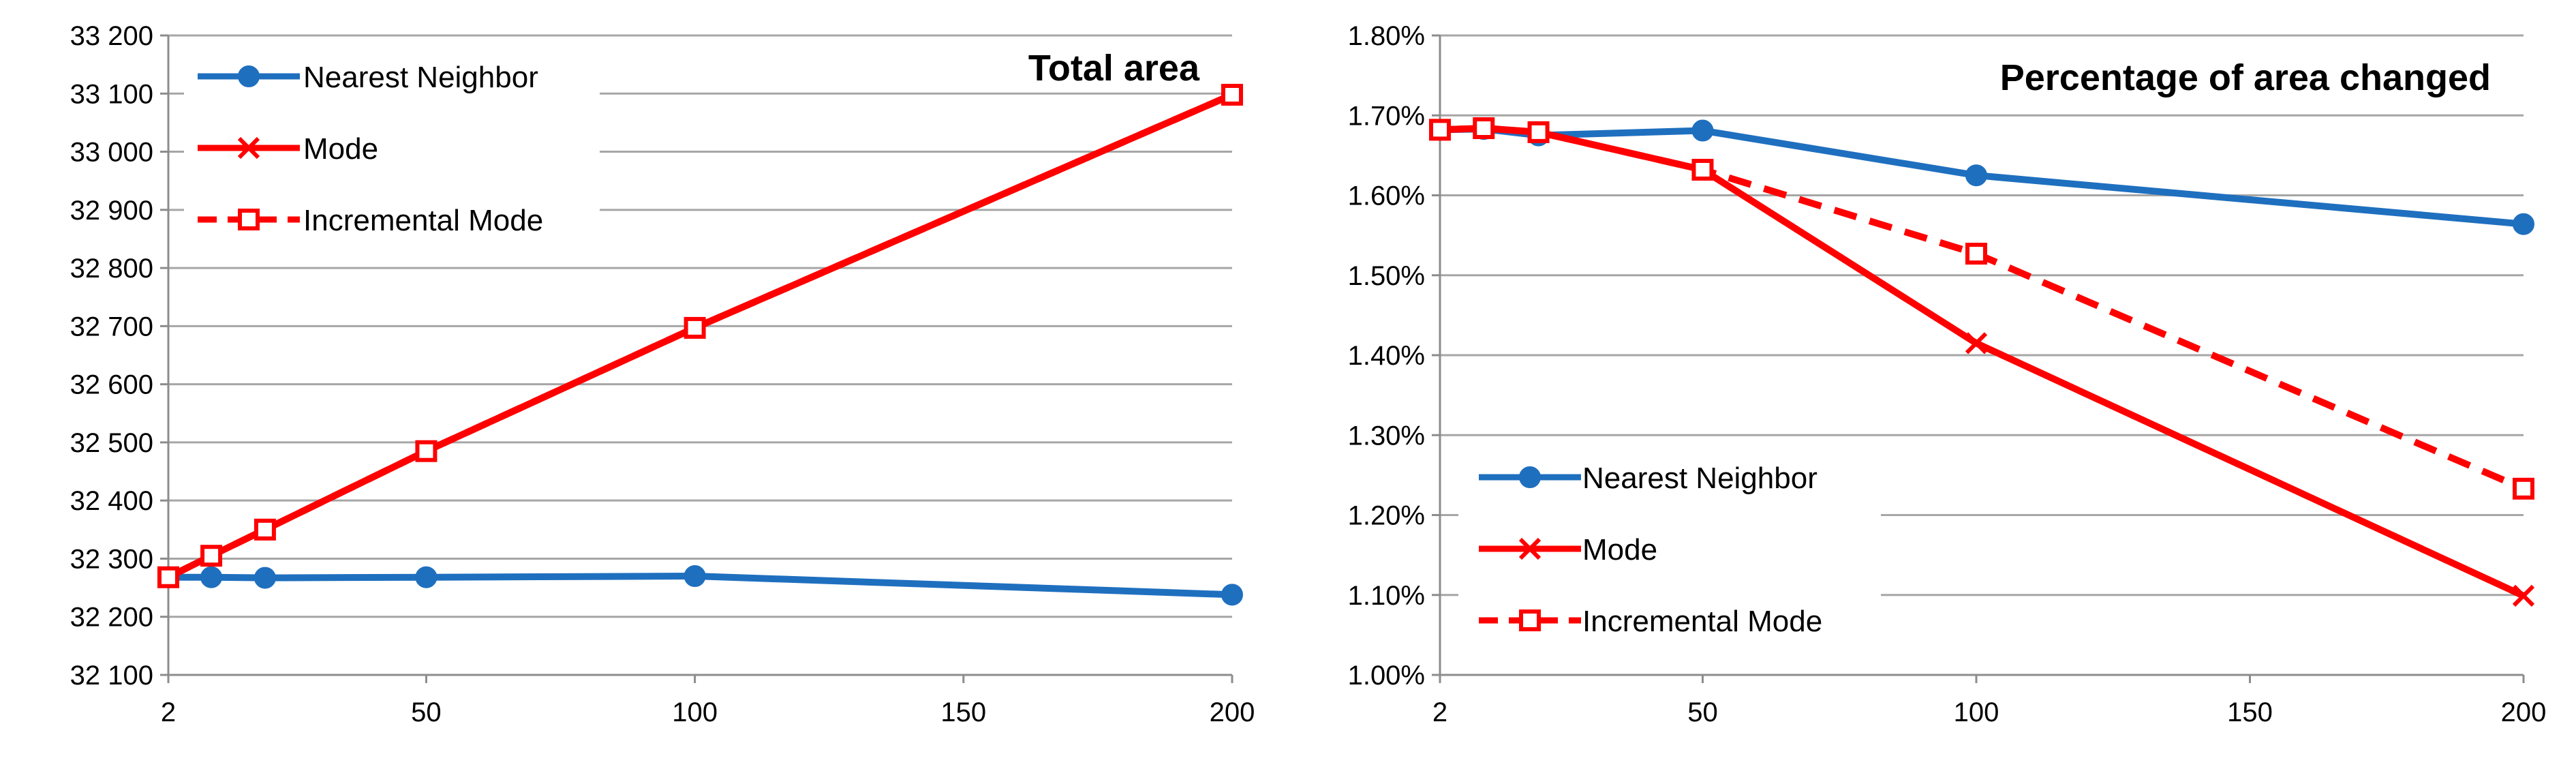 The image size is (2576, 769). Describe the element at coordinates (112, 94) in the screenshot. I see `y-tick-label: 33 100` at that location.